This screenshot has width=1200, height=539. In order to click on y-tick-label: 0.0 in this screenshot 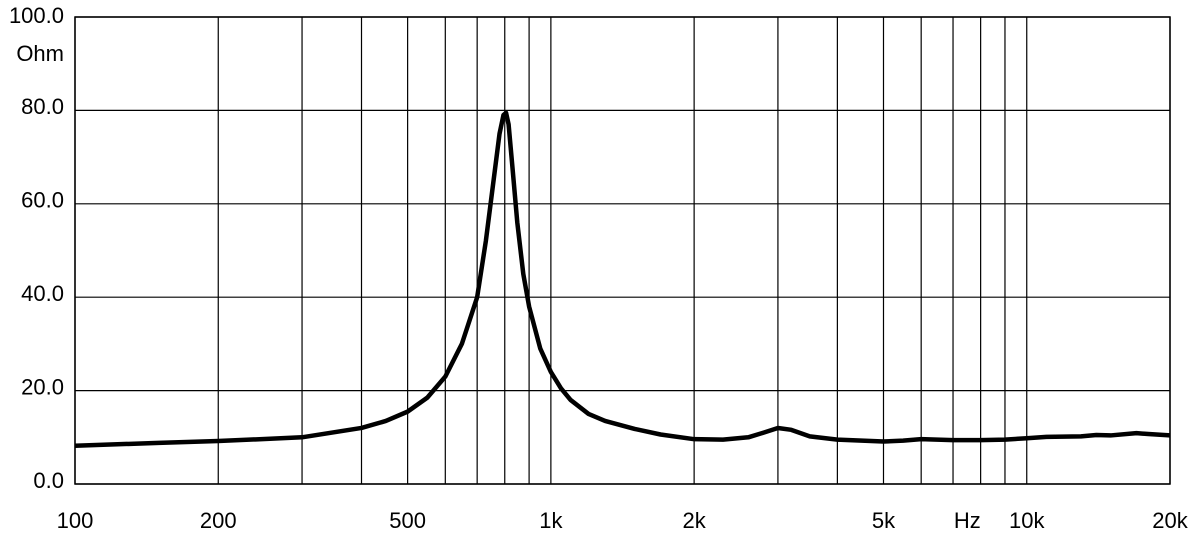, I will do `click(48, 480)`.